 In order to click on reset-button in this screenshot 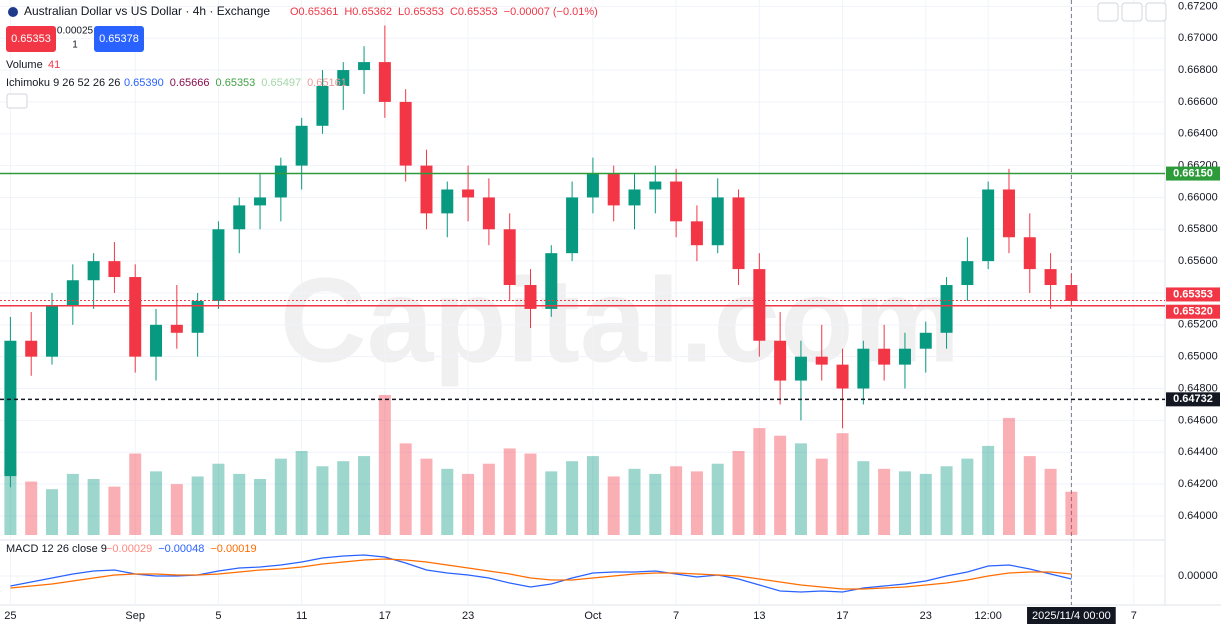, I will do `click(1156, 12)`.